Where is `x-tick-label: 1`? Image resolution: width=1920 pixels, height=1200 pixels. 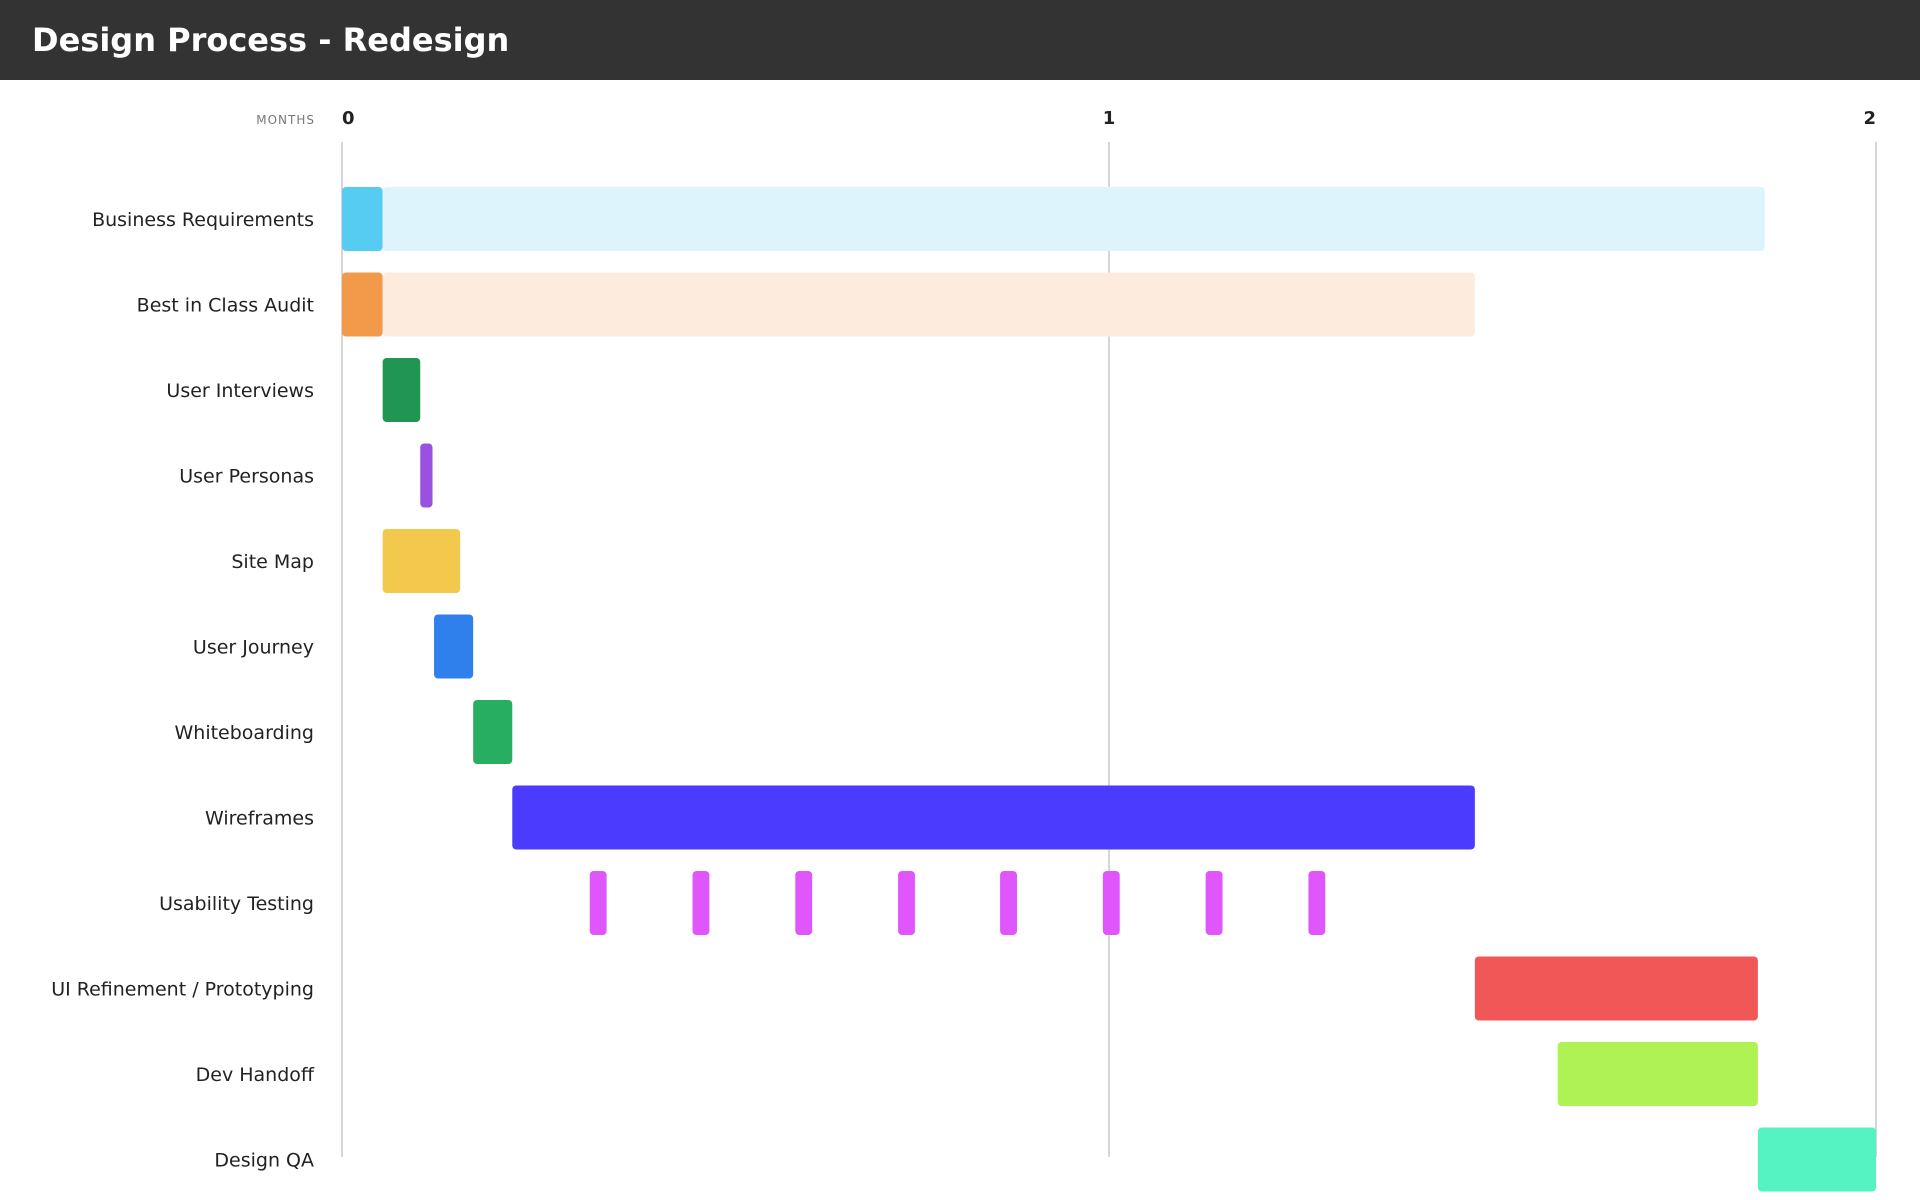
x-tick-label: 1 is located at coordinates (1109, 118).